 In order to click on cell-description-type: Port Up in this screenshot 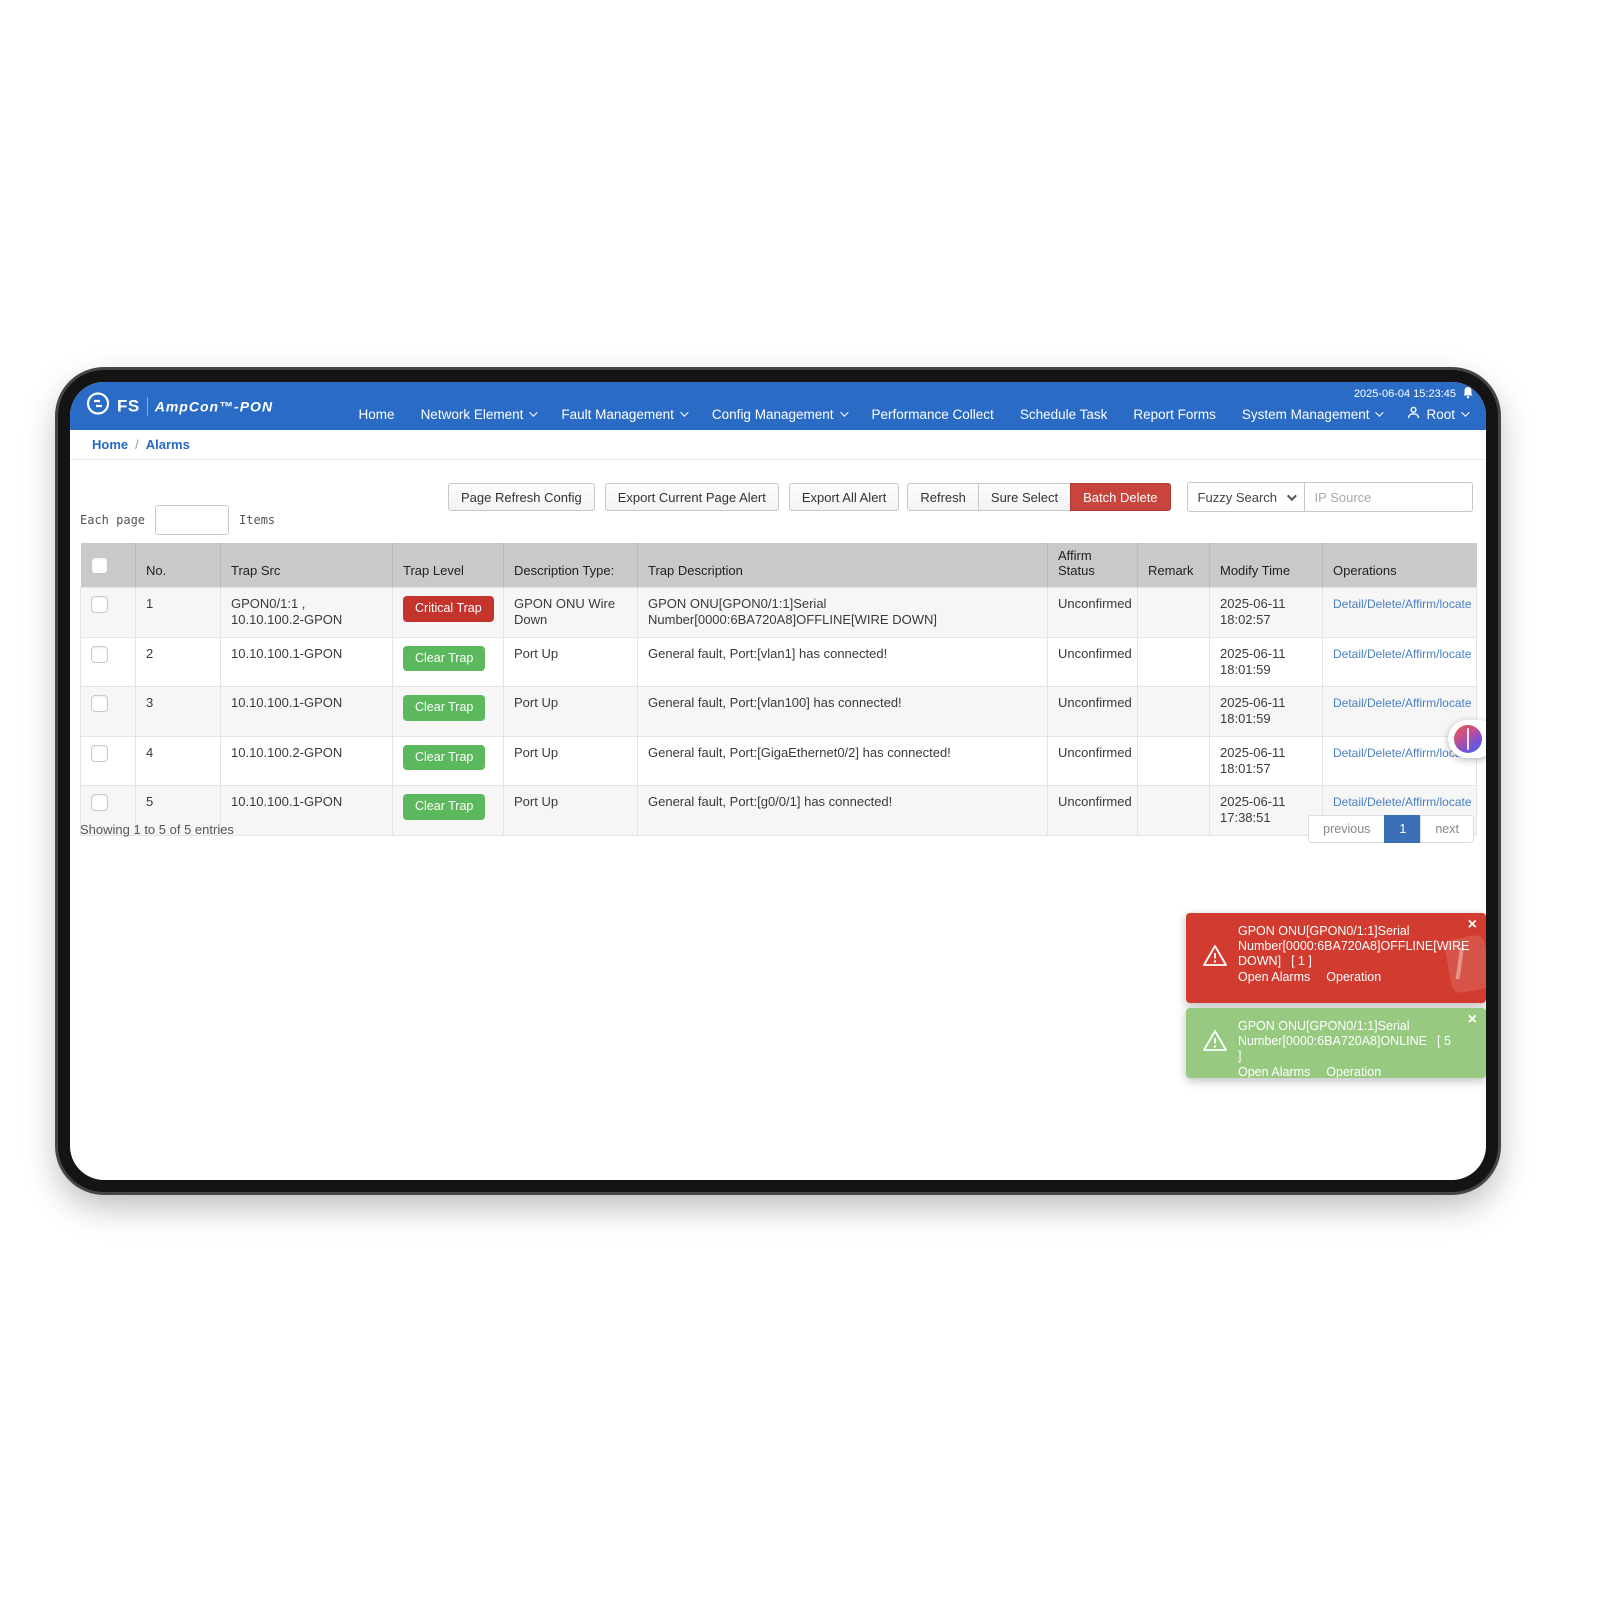, I will do `click(570, 810)`.